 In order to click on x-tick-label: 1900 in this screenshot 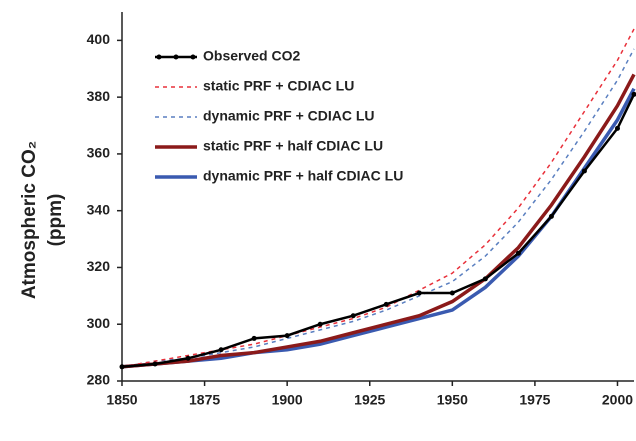, I will do `click(287, 400)`.